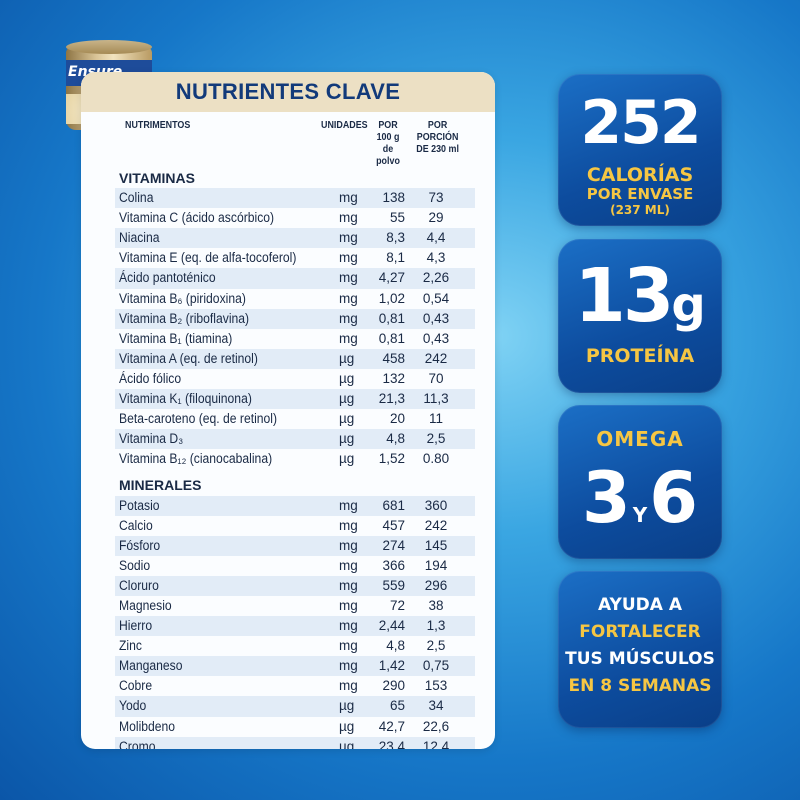  Describe the element at coordinates (393, 525) in the screenshot. I see `value-per-100g: 457` at that location.